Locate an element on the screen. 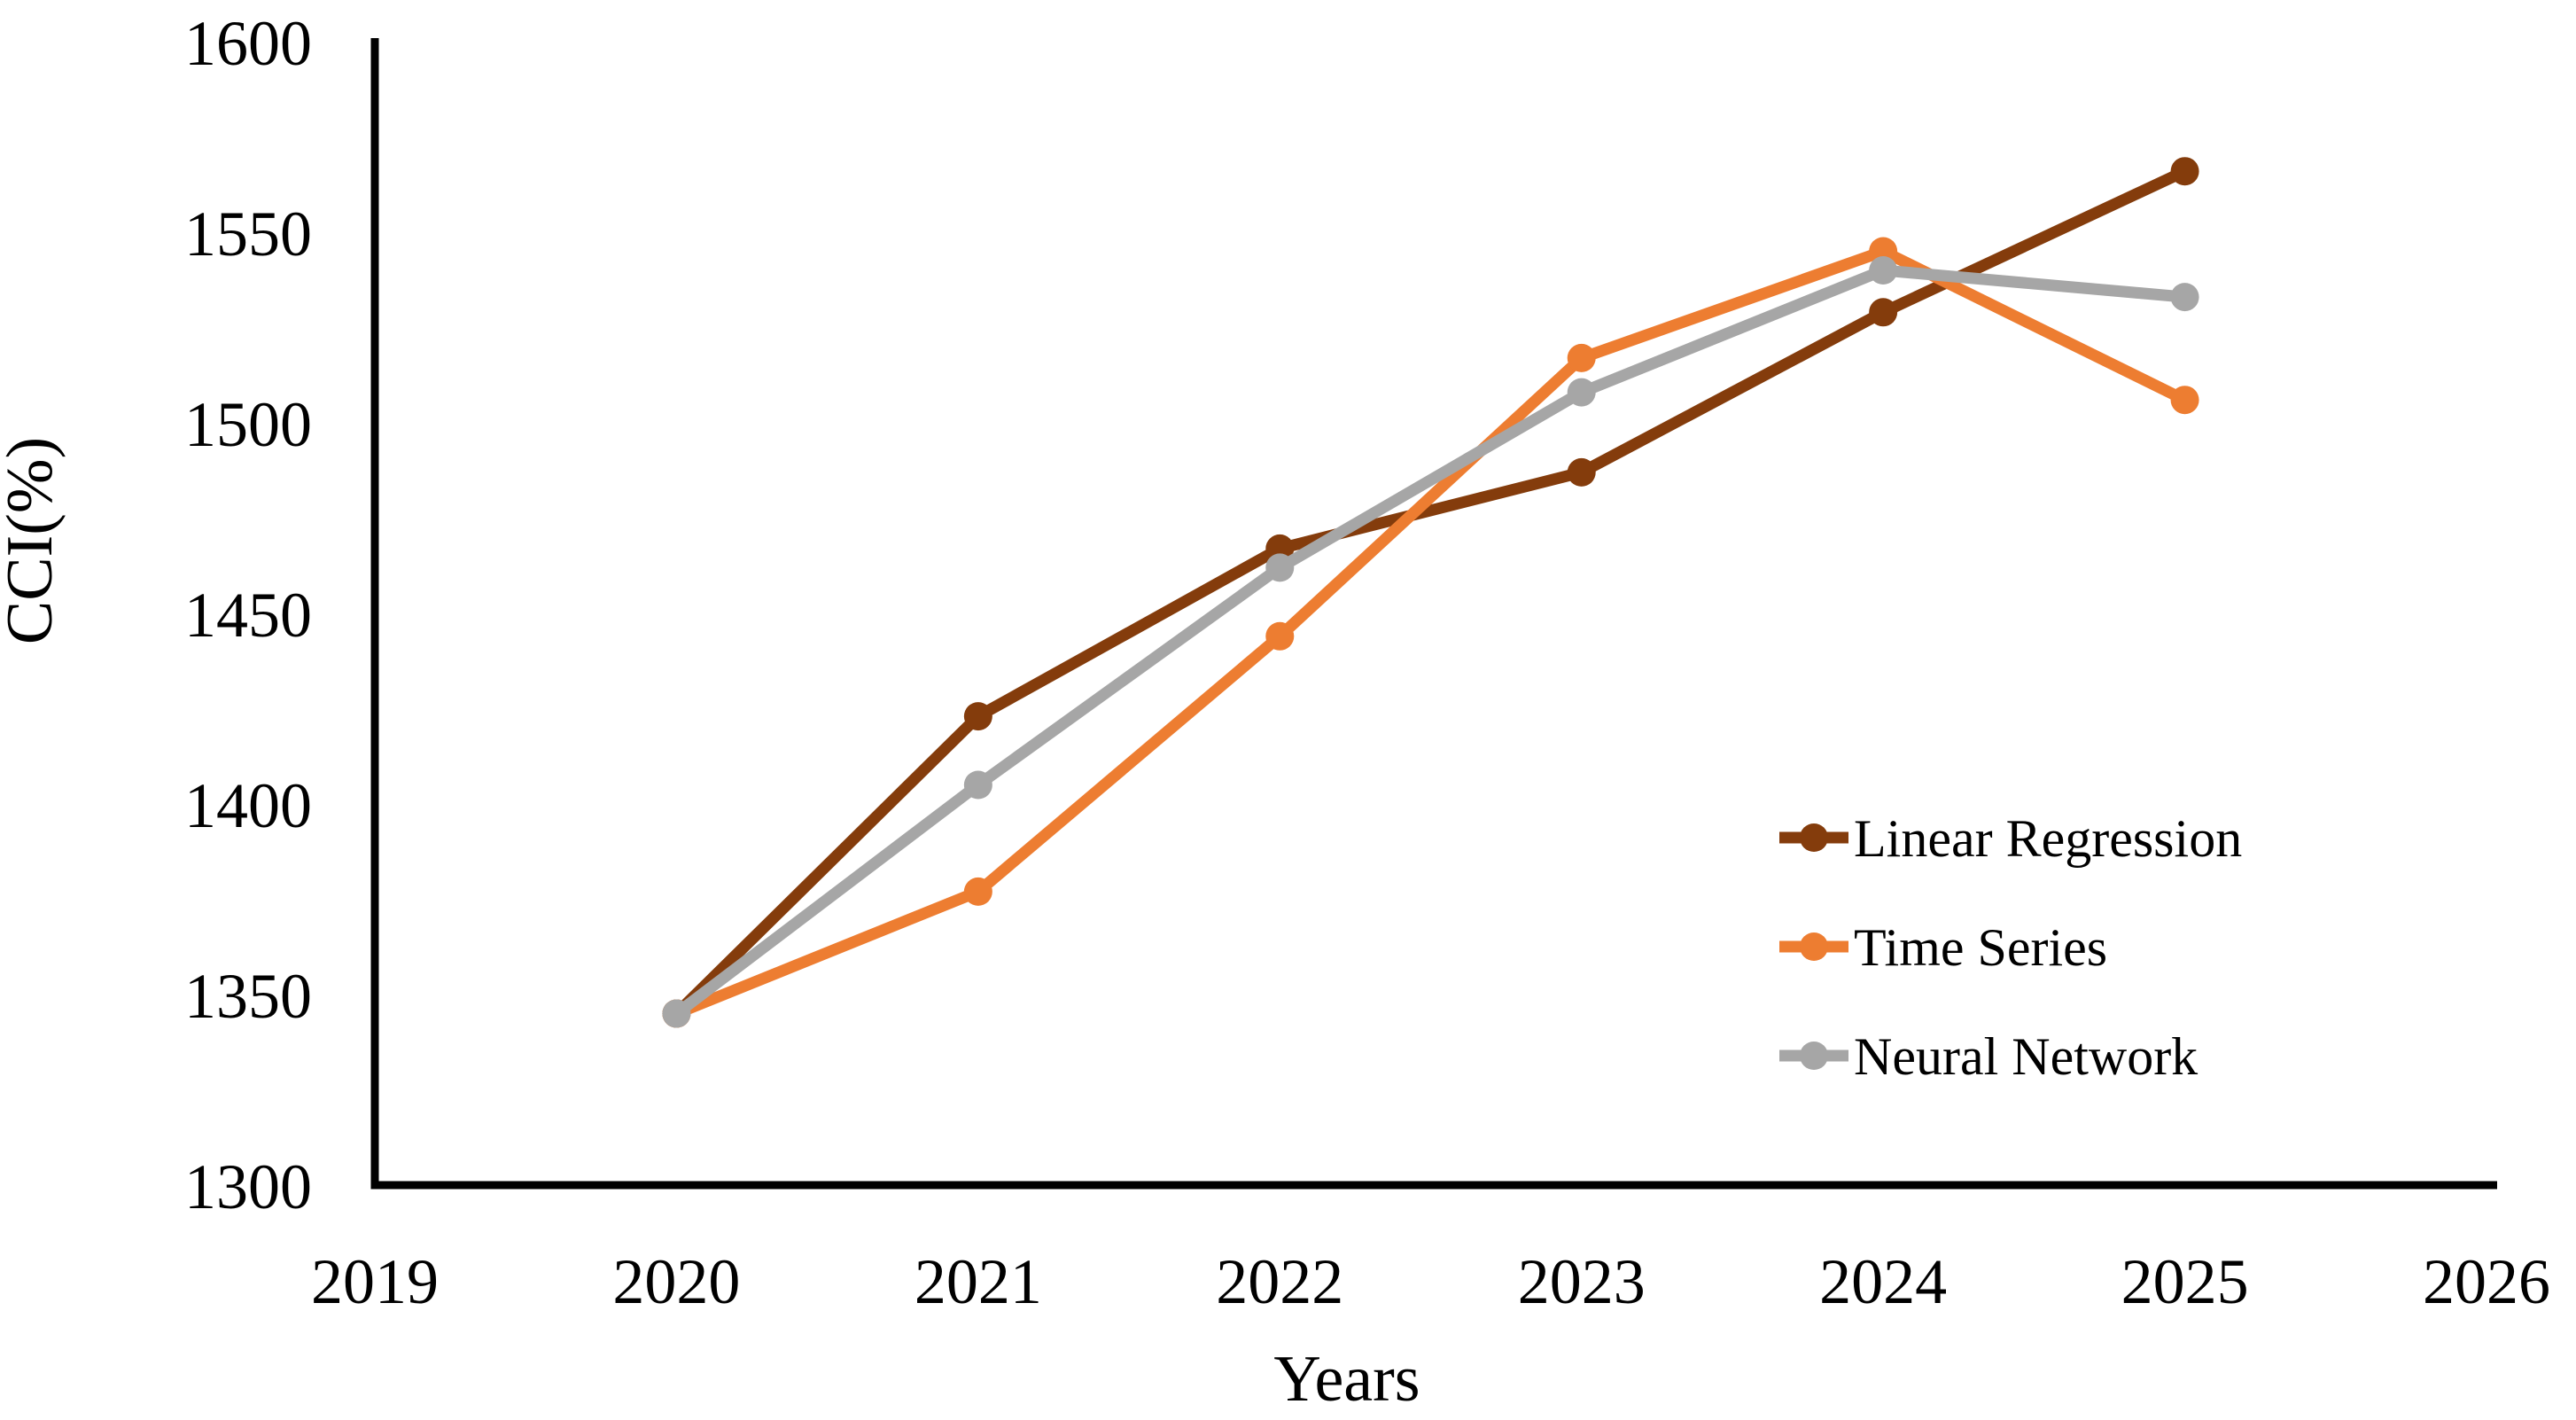 The image size is (2576, 1420). legend-label: Linear Regression is located at coordinates (2048, 838).